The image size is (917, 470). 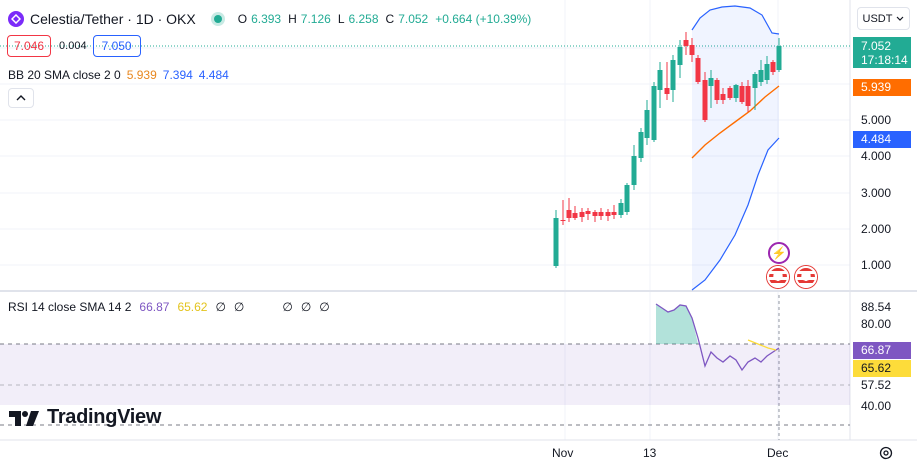 What do you see at coordinates (735, 214) in the screenshot?
I see `bb-lower-line` at bounding box center [735, 214].